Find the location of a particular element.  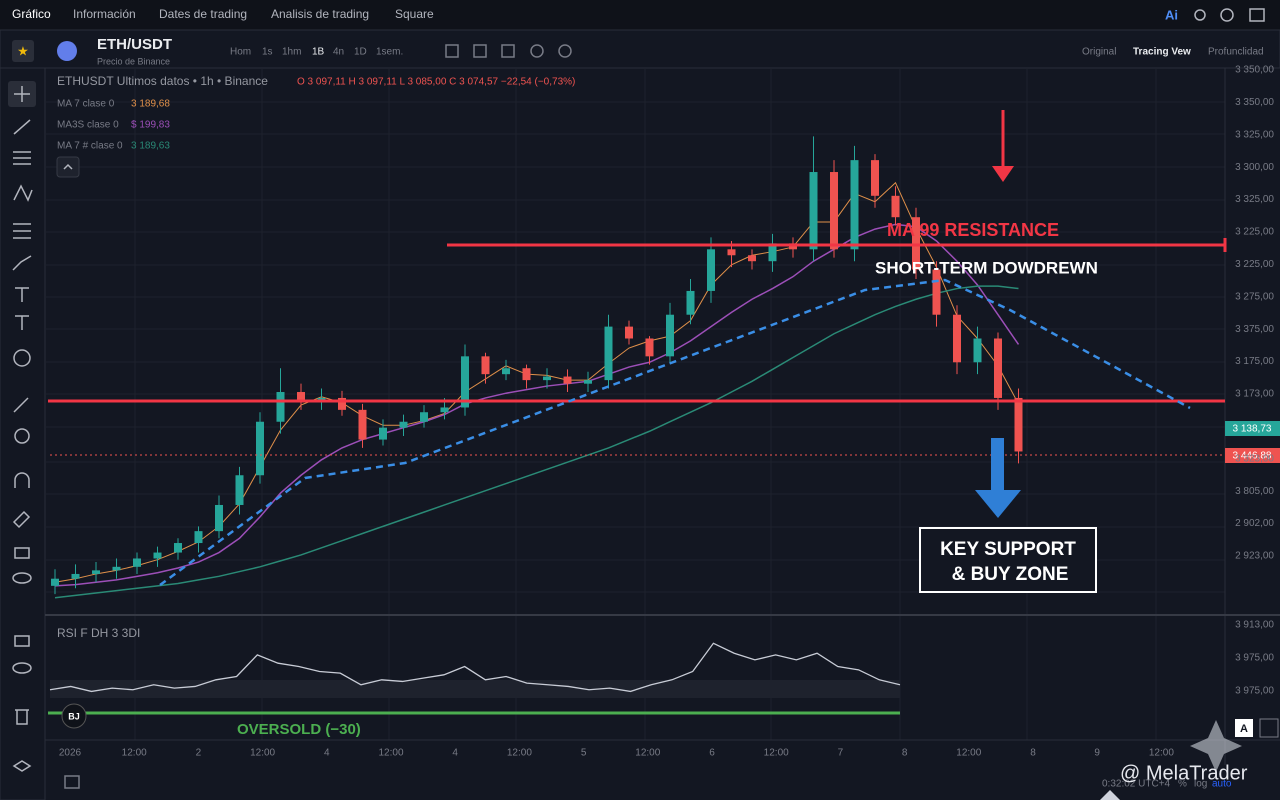

emoji-tool is located at coordinates (22, 358).